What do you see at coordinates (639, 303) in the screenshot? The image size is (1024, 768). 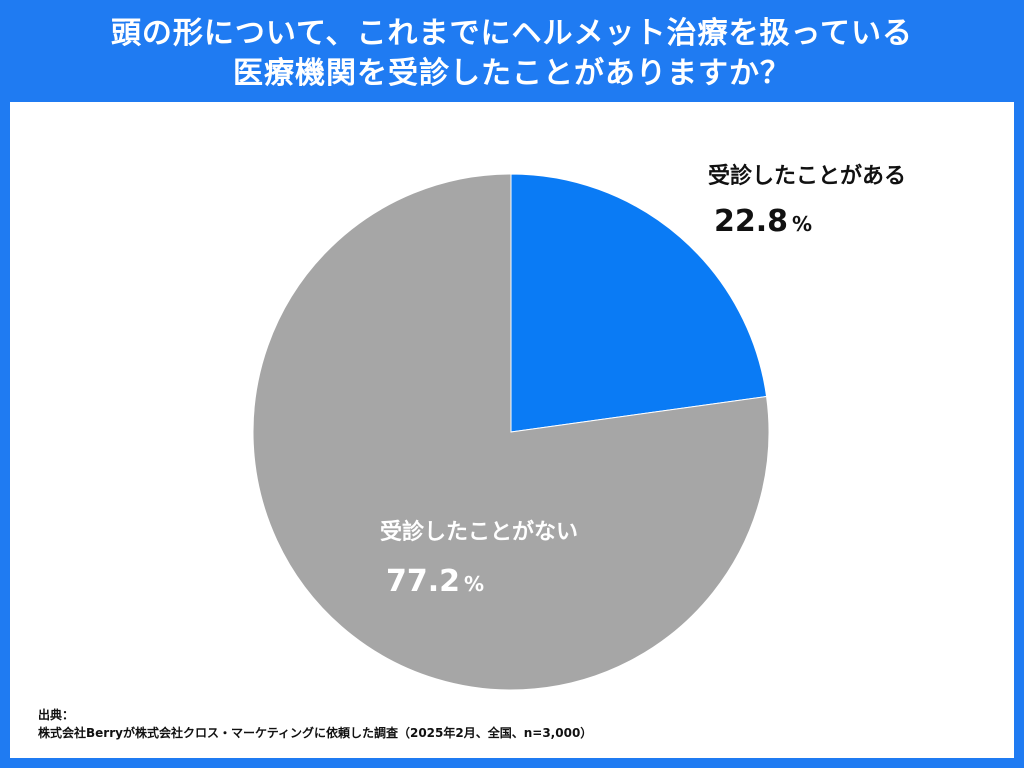 I see `pie-slice-yes` at bounding box center [639, 303].